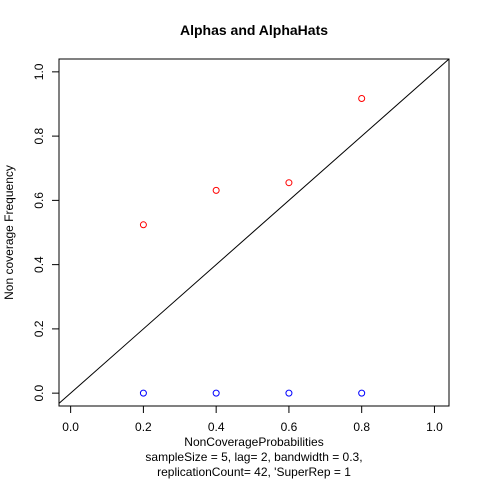 The width and height of the screenshot is (480, 480). I want to click on x-tick-label: 0.4, so click(216, 427).